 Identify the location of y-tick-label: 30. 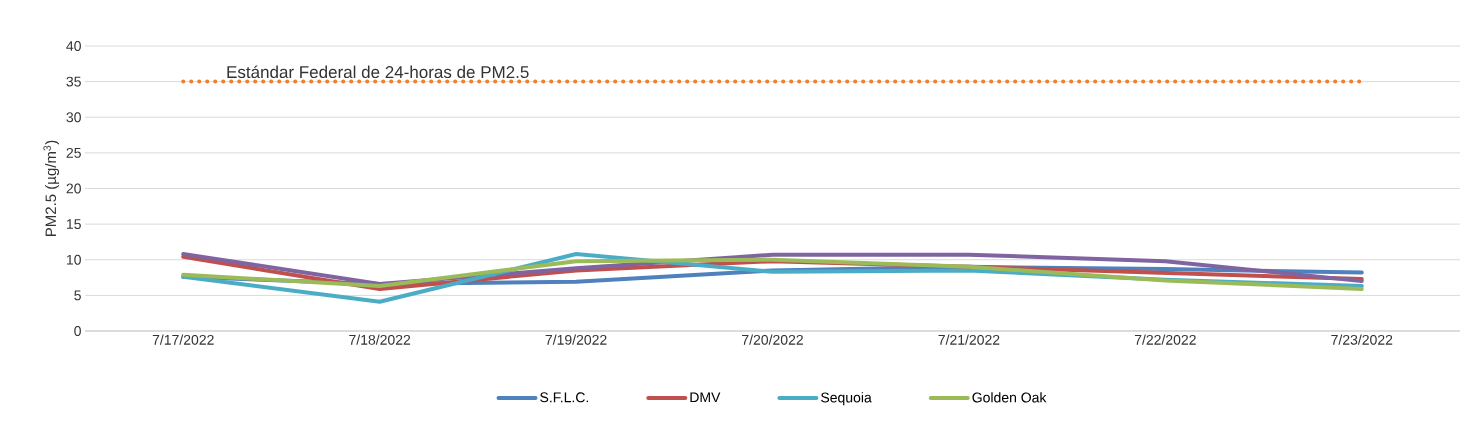
(73, 117).